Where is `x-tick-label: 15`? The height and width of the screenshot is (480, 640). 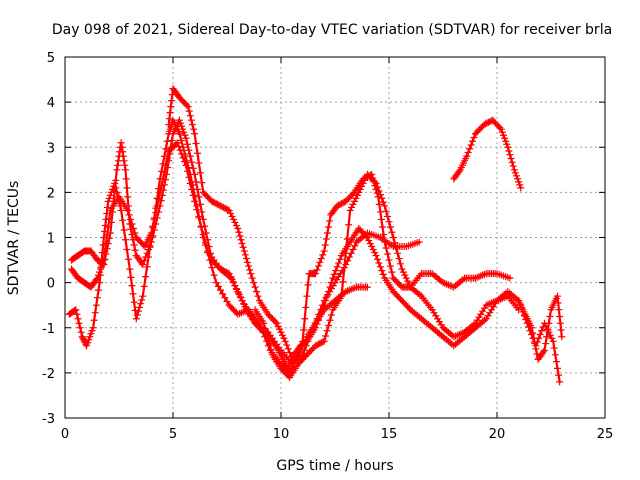
x-tick-label: 15 is located at coordinates (389, 434).